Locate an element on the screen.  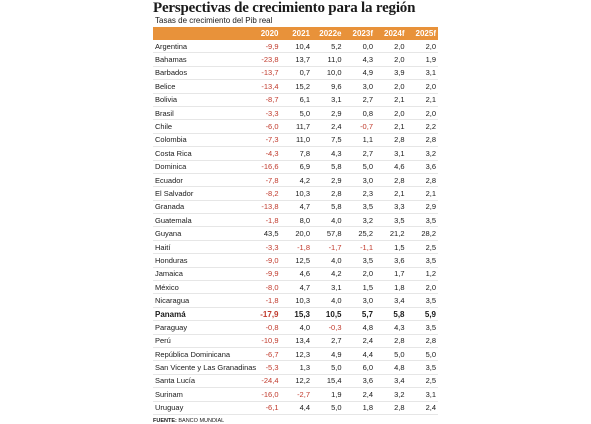
value-cell: 4,3 is located at coordinates (328, 153).